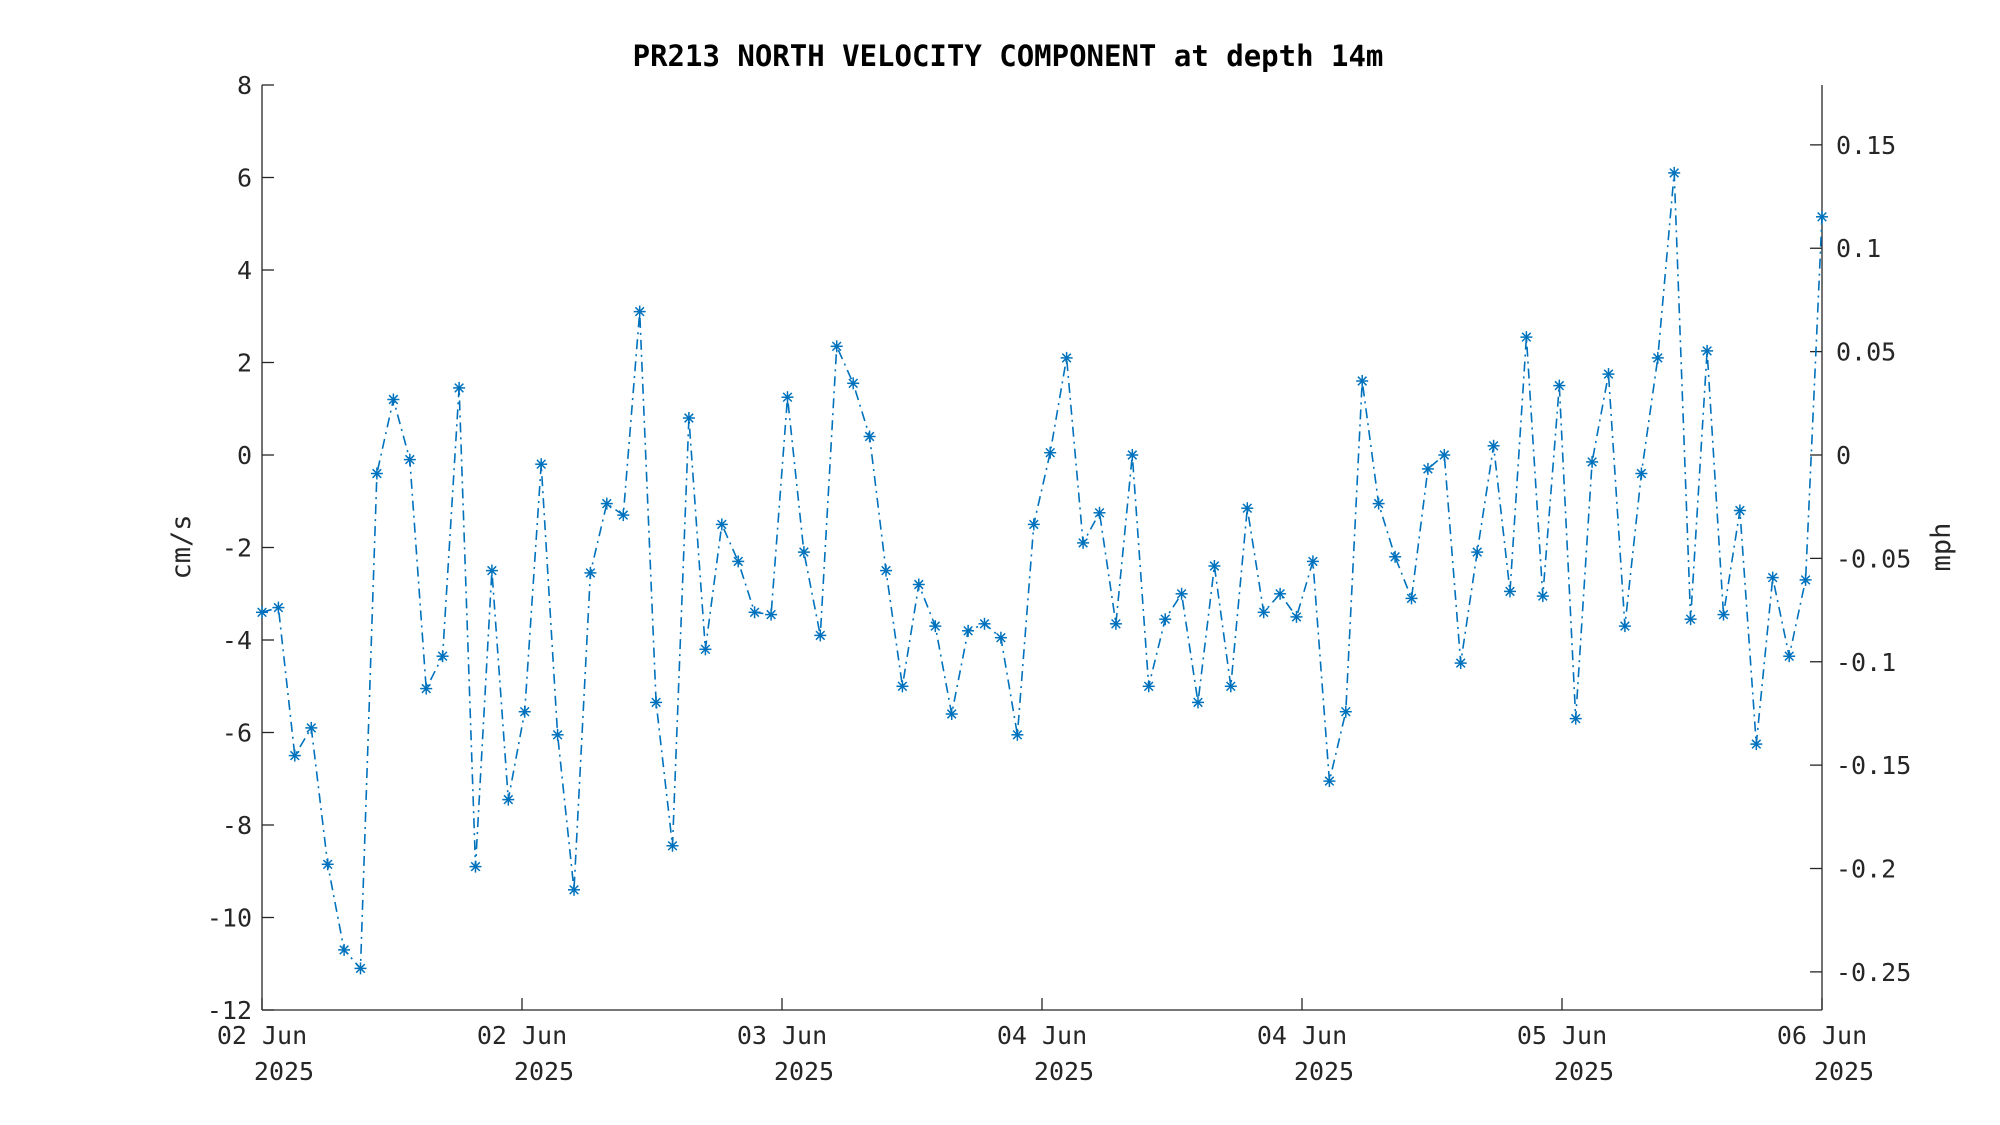  I want to click on y-tick-label: 6, so click(244, 178).